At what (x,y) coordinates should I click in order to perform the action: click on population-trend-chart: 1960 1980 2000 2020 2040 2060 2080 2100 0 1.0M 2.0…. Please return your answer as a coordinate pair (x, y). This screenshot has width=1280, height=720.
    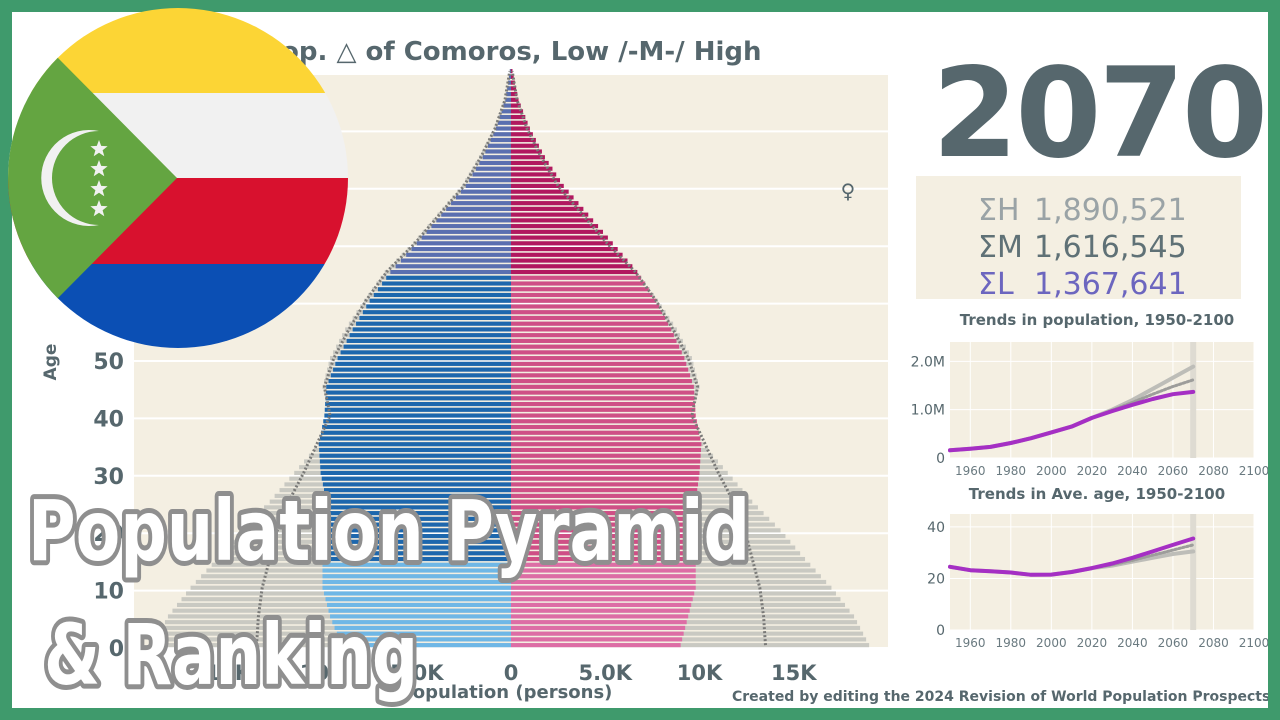
    Looking at the image, I should click on (1089, 410).